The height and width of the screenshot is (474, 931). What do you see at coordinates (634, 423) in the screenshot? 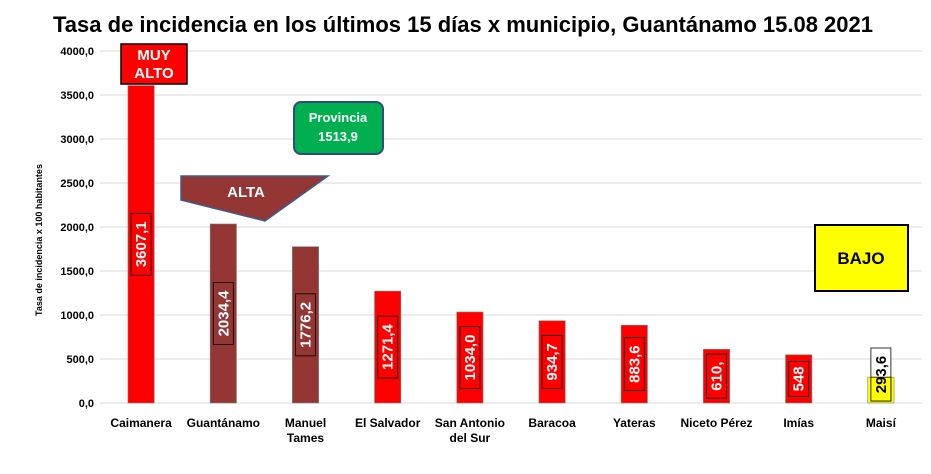
I see `x-tick-label: Yateras` at bounding box center [634, 423].